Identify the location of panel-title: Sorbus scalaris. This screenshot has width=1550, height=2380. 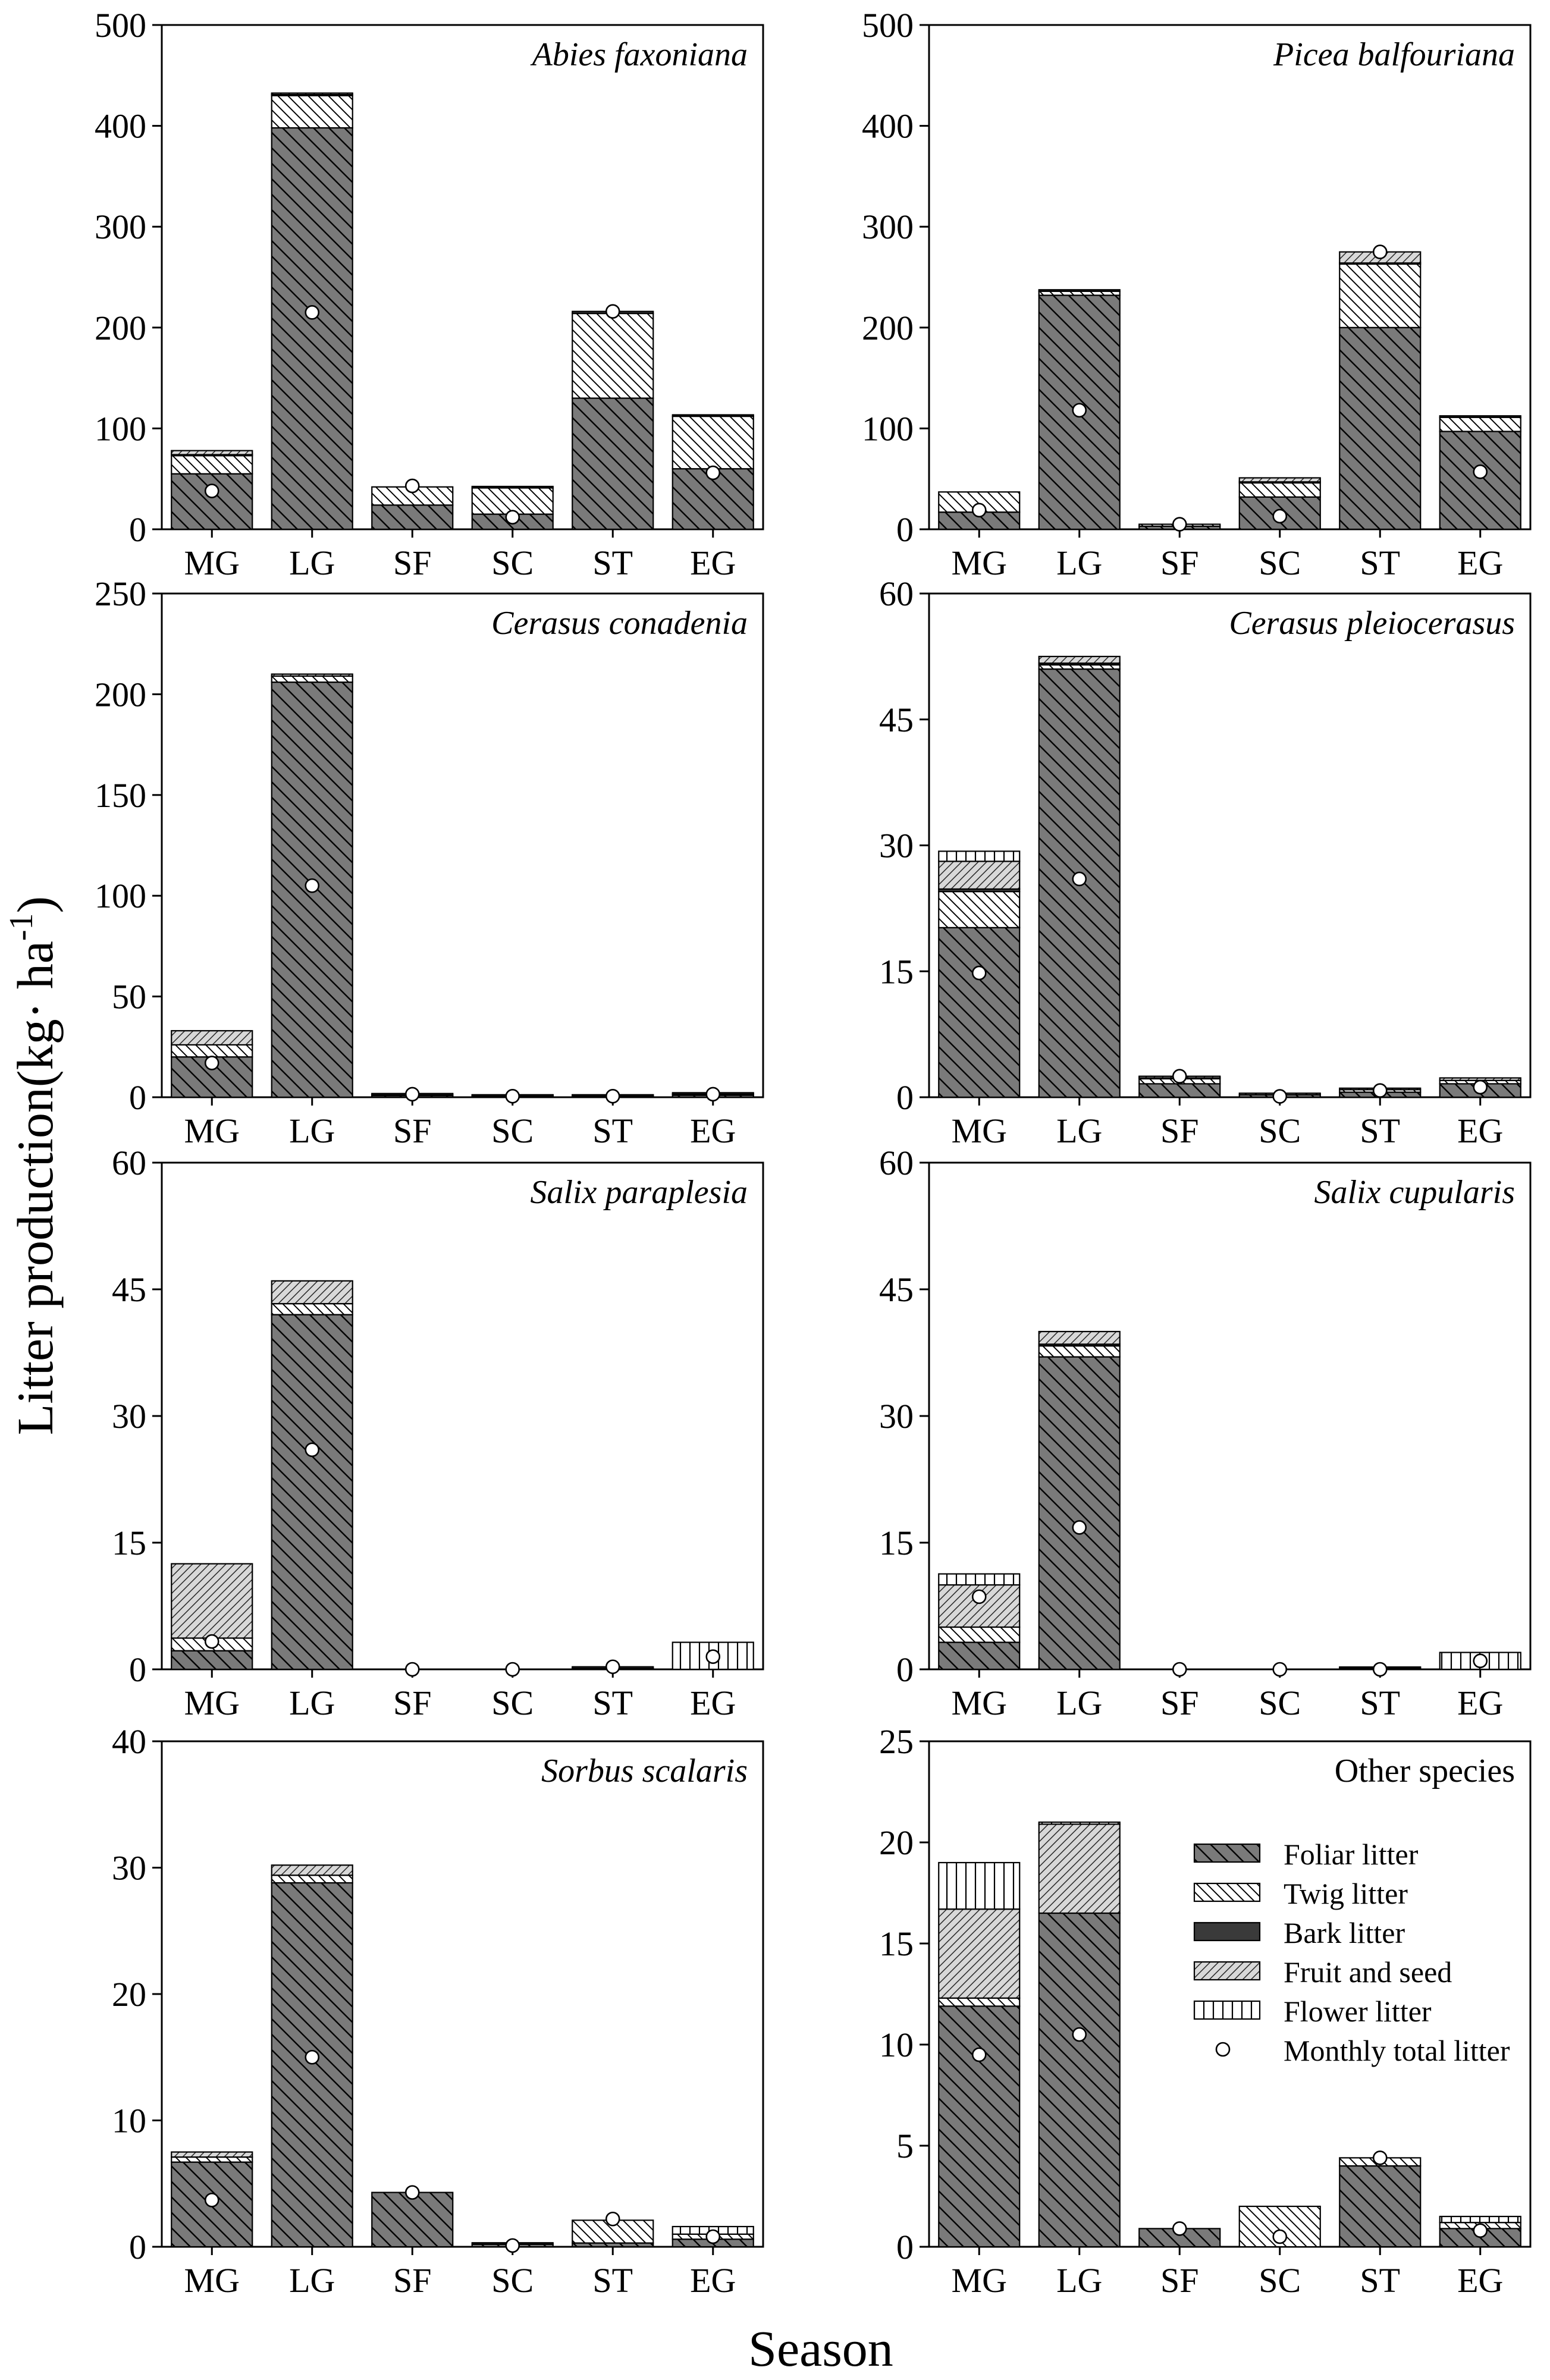
(645, 1771).